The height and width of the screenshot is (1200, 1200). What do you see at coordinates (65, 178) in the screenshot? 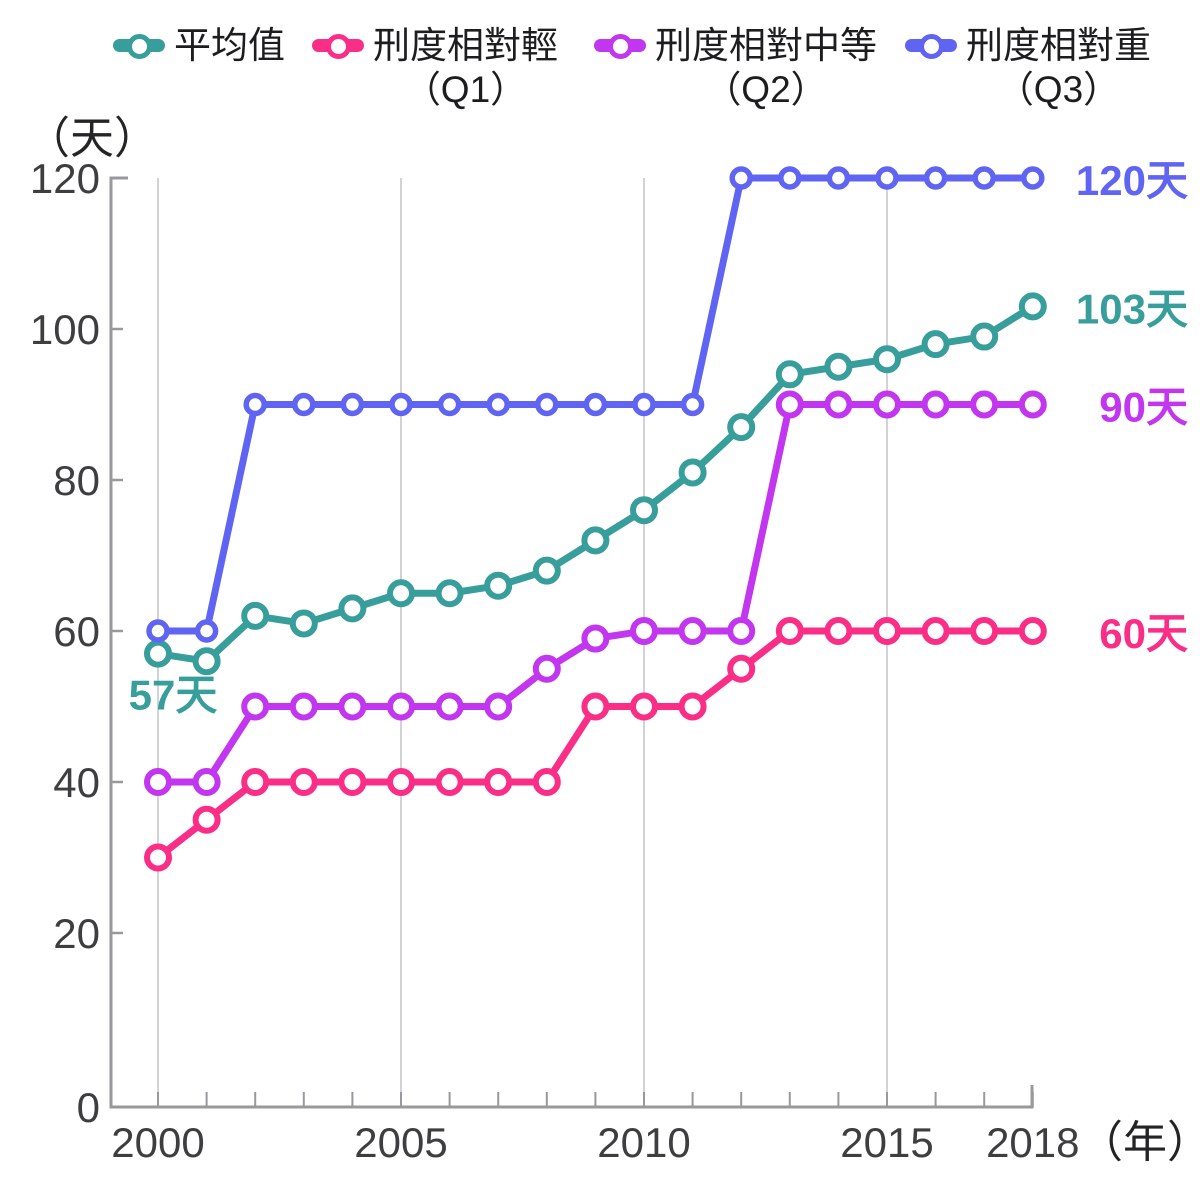
I see `y-tick-label: 120` at bounding box center [65, 178].